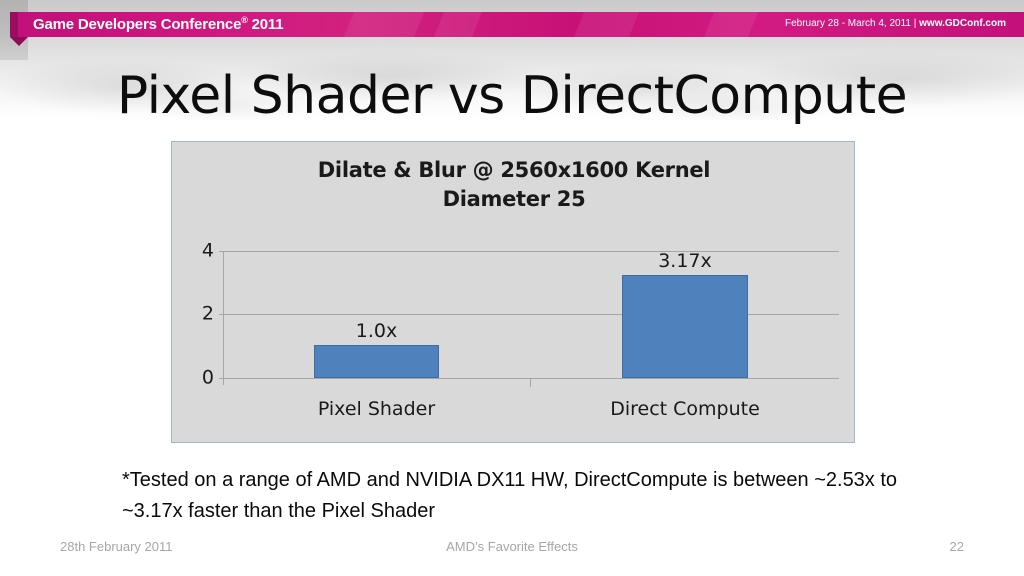 The image size is (1024, 576). Describe the element at coordinates (685, 409) in the screenshot. I see `x-axis-category-label-direct-compute: Direct Compute` at that location.